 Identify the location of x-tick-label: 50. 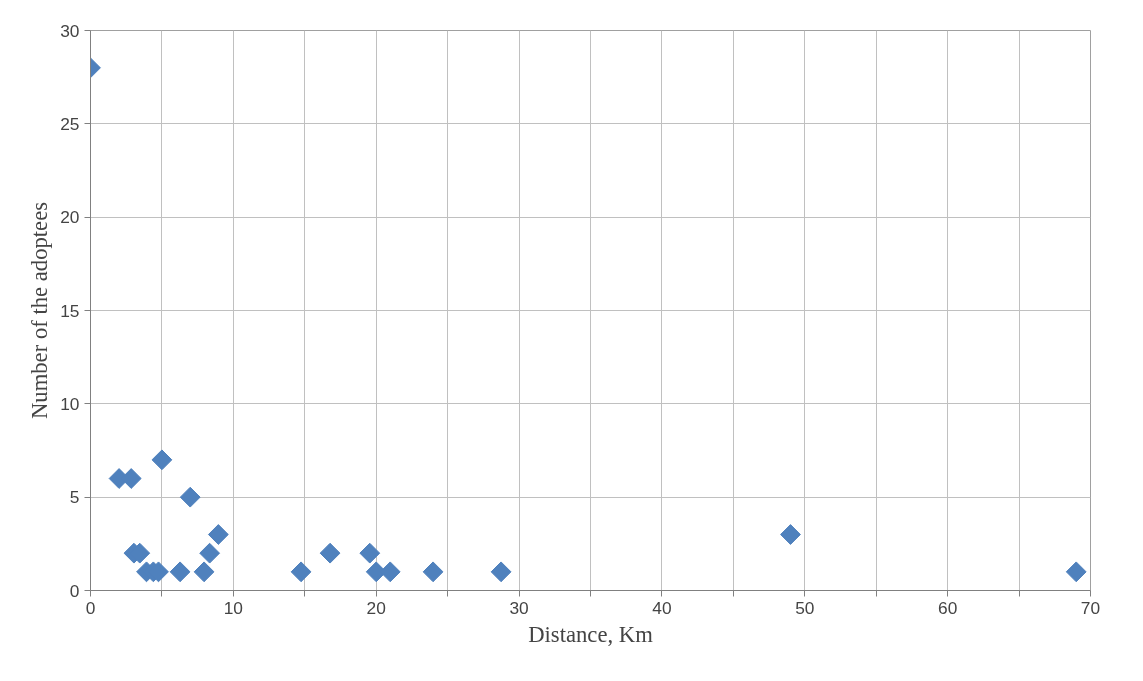
(805, 607).